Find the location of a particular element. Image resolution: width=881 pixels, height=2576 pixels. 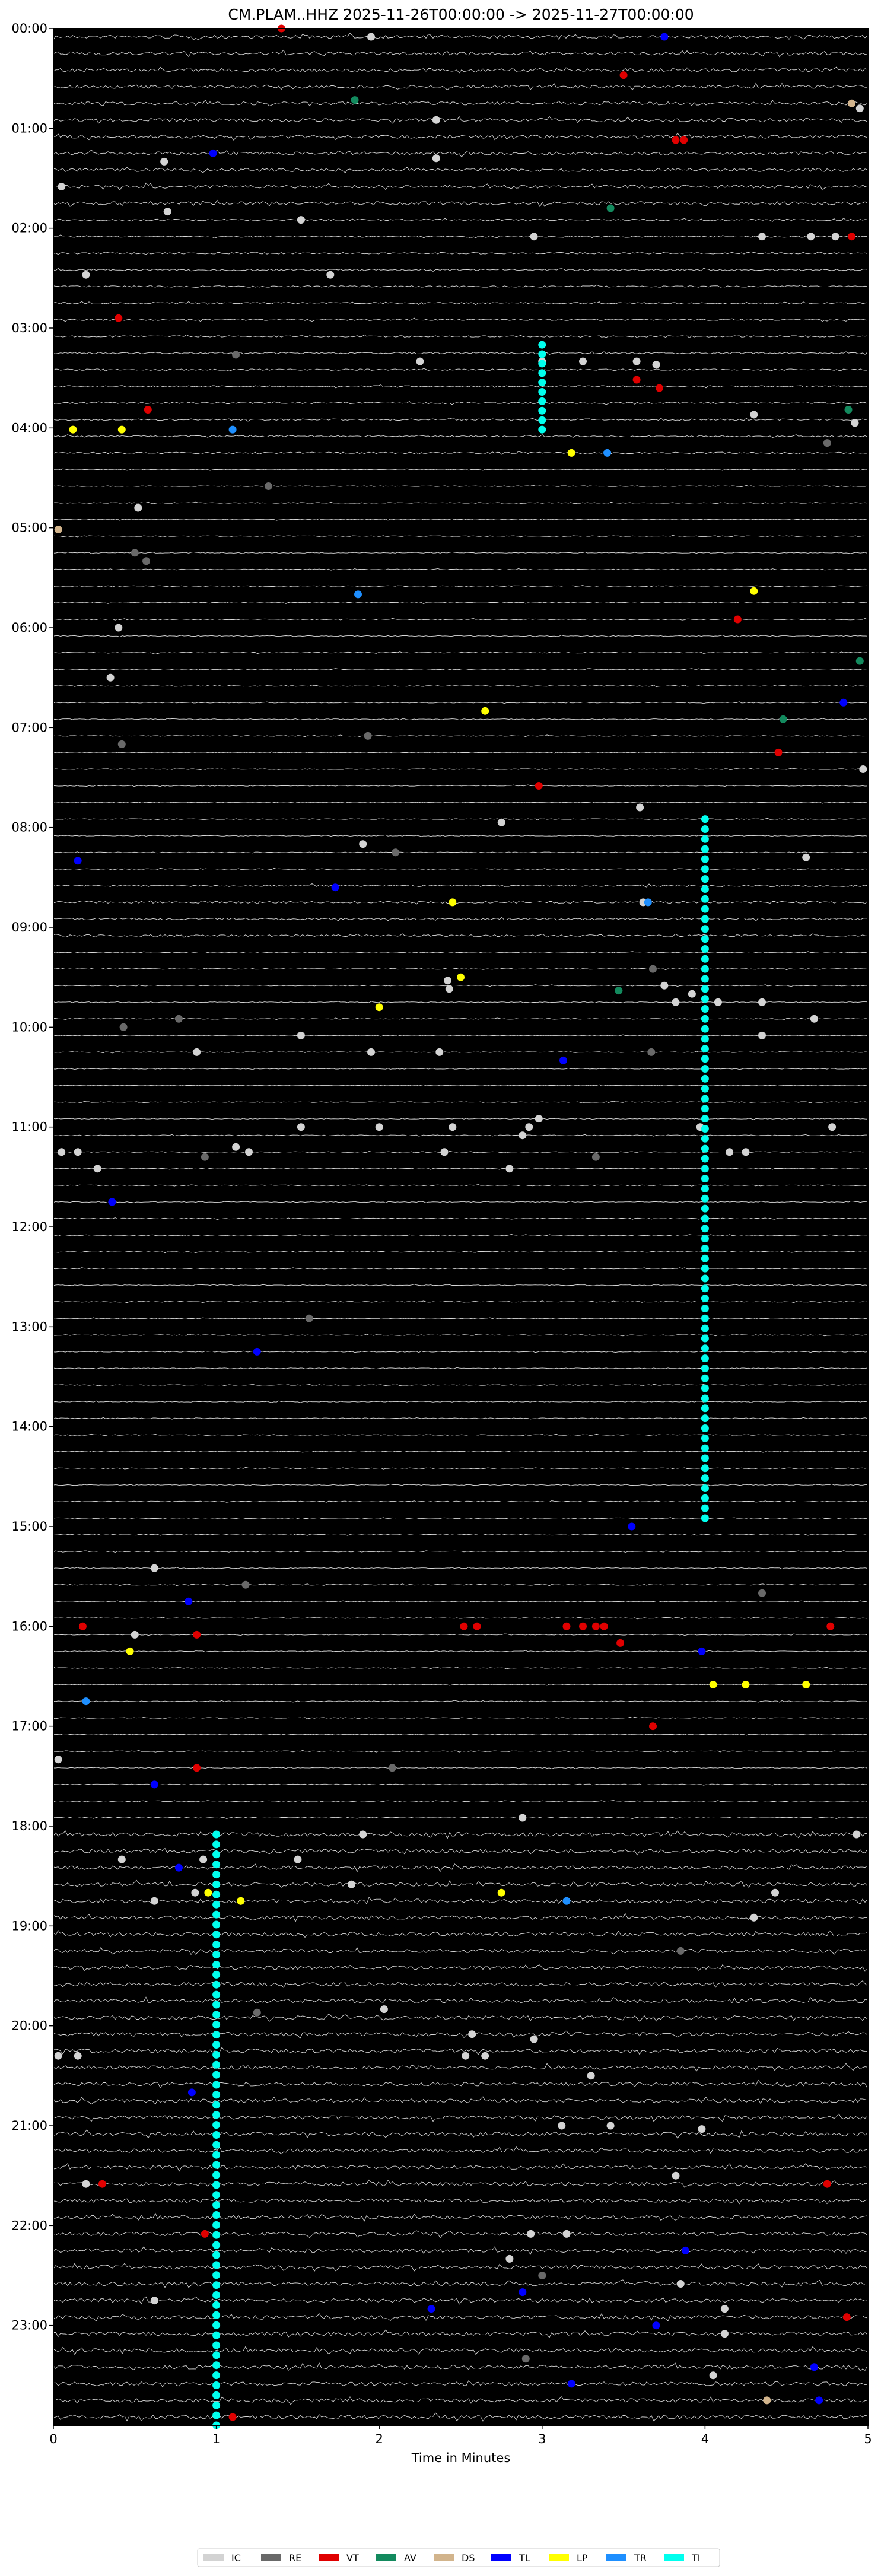

y-tick-label: 06:00 is located at coordinates (29, 628).